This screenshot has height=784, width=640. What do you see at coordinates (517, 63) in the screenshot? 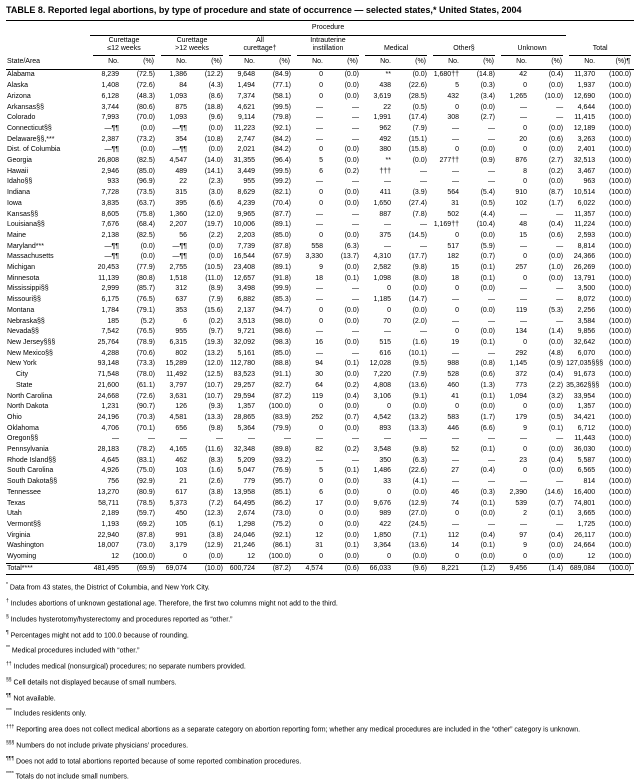
I see `subheader-no: No.` at bounding box center [517, 63].